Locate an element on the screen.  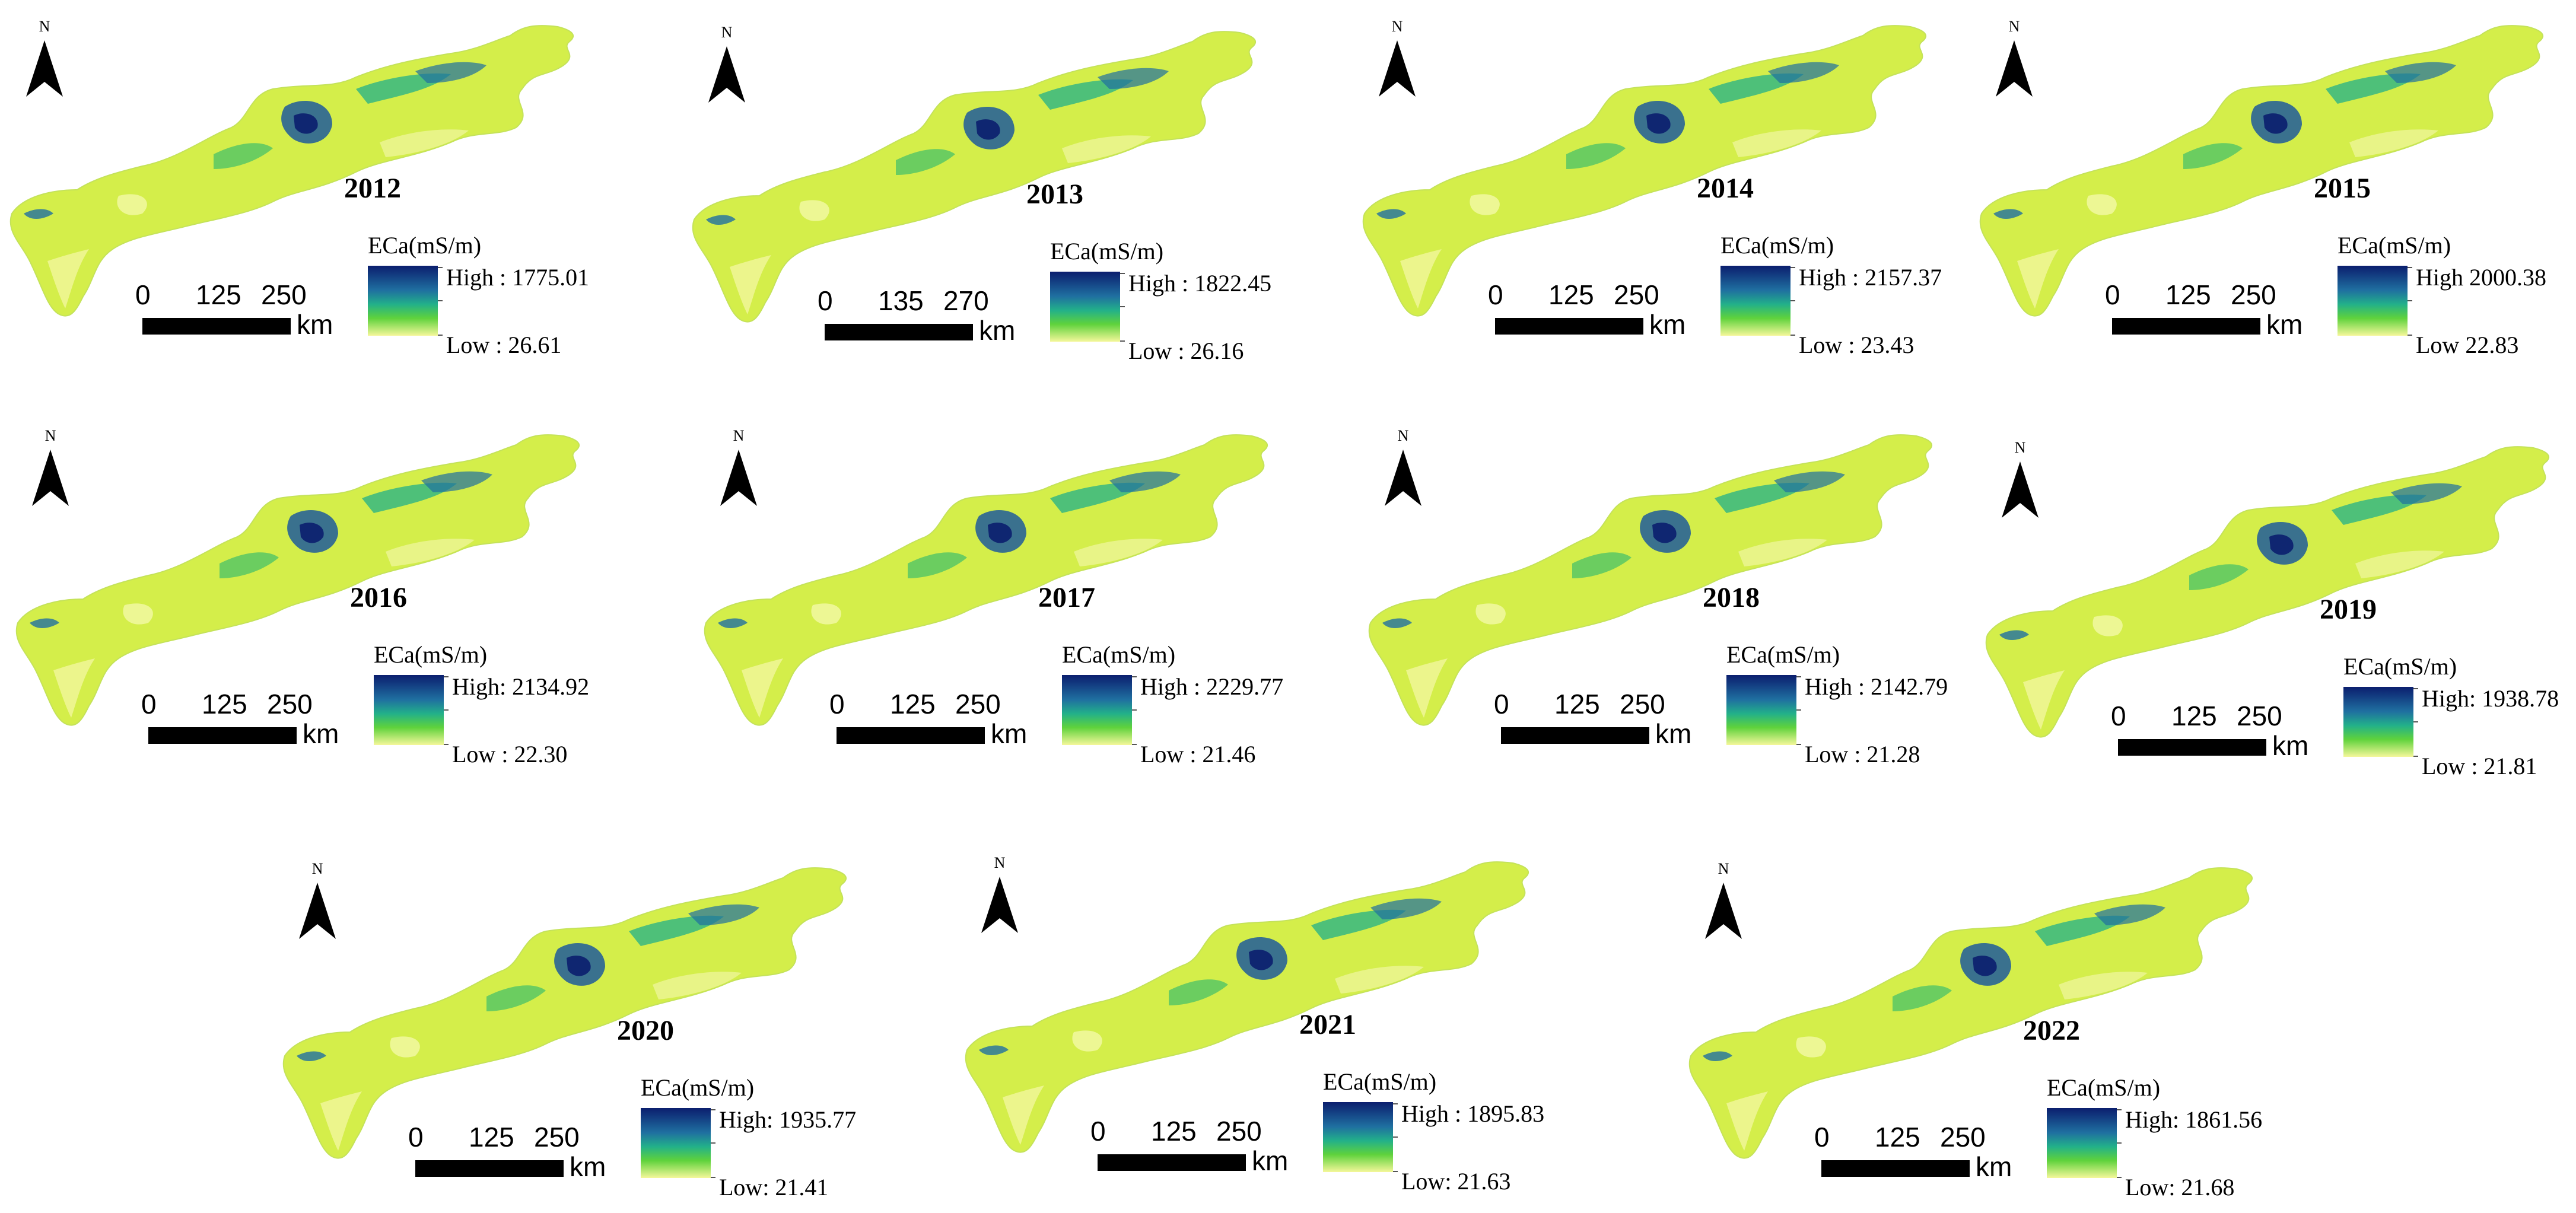
legend-high-value: High: 1861.56 is located at coordinates (2194, 1119).